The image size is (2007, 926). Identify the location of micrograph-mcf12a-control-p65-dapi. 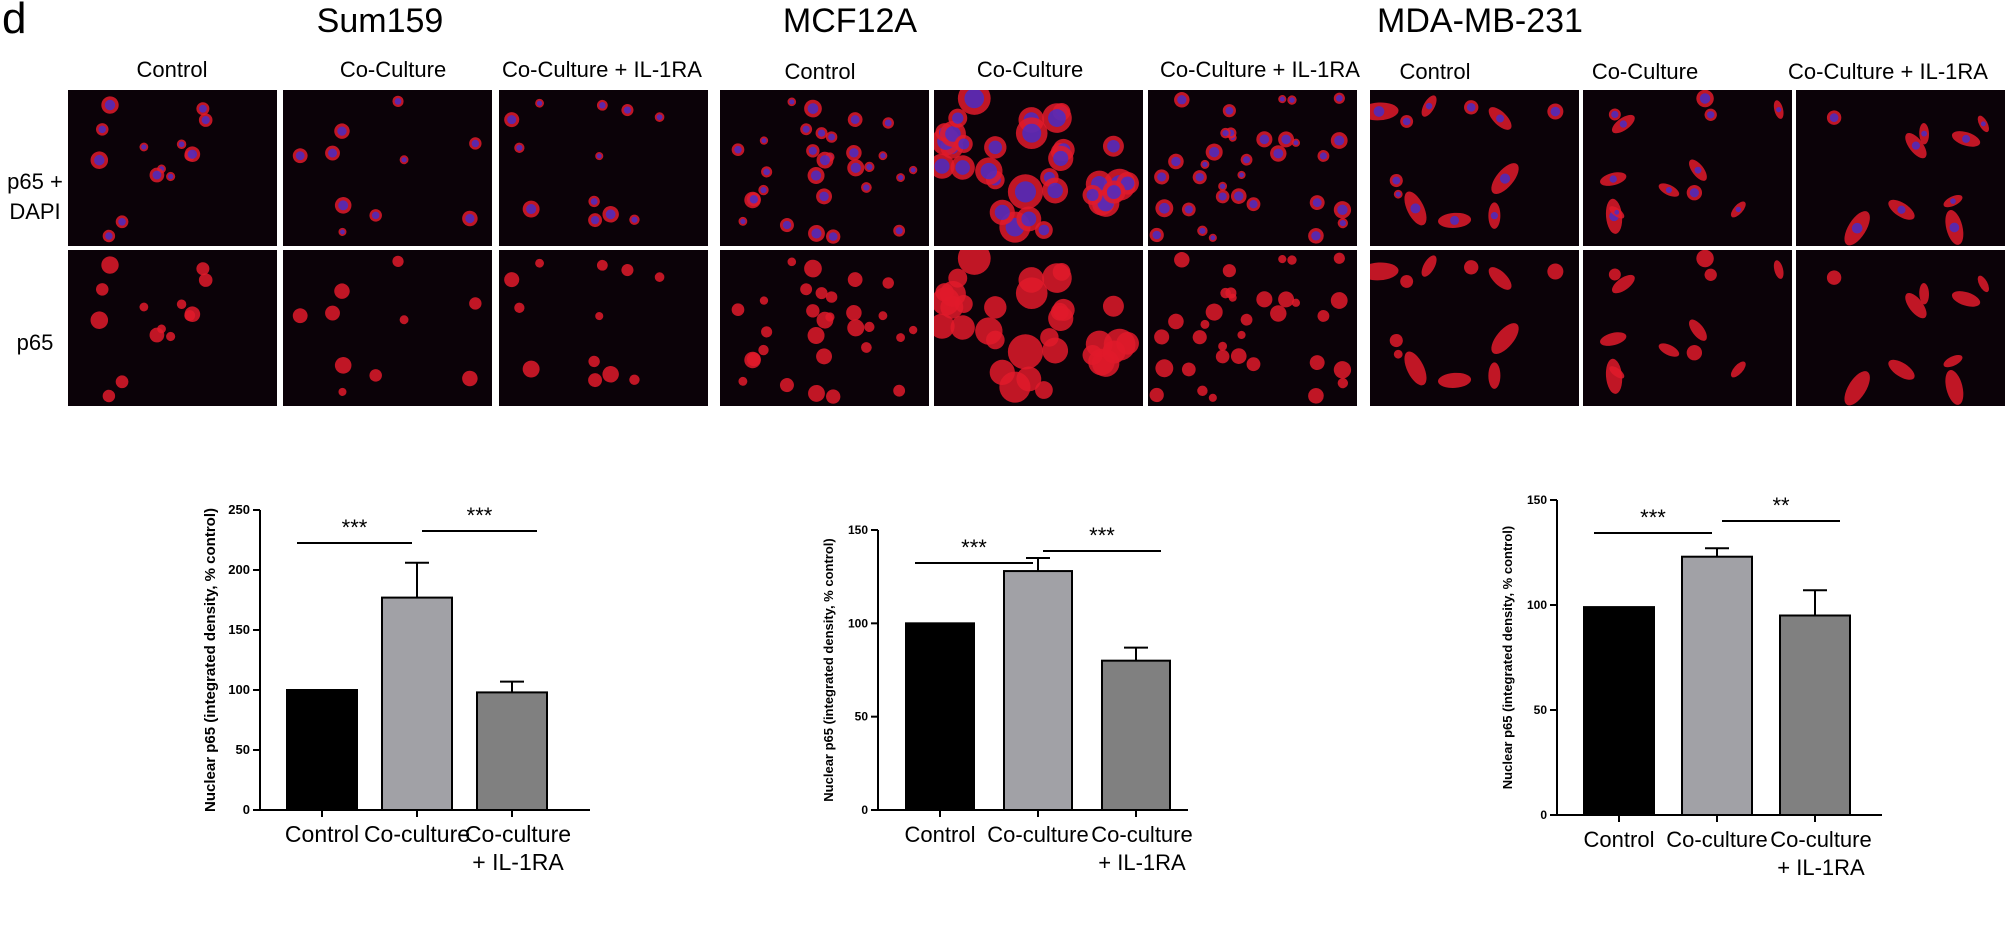
(824, 168).